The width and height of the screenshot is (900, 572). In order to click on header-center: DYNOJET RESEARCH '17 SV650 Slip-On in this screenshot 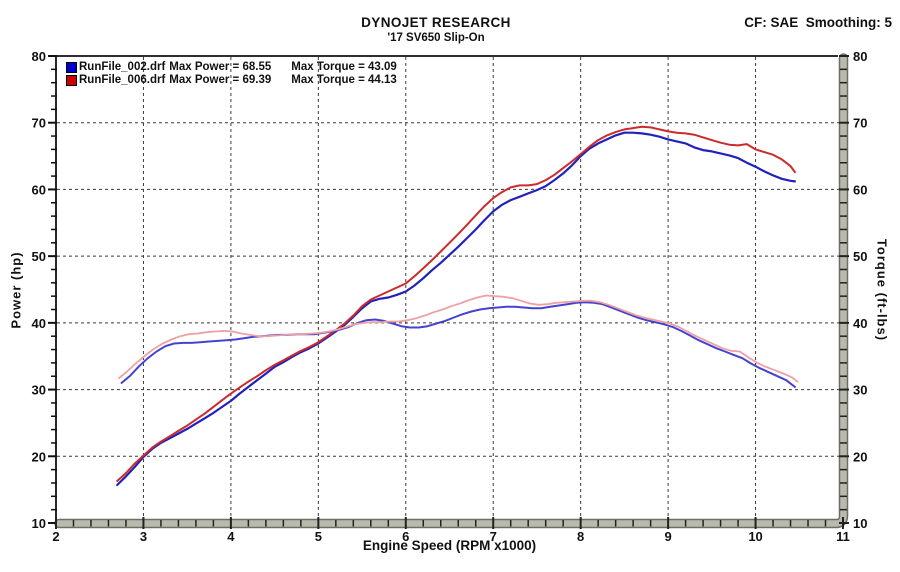, I will do `click(436, 30)`.